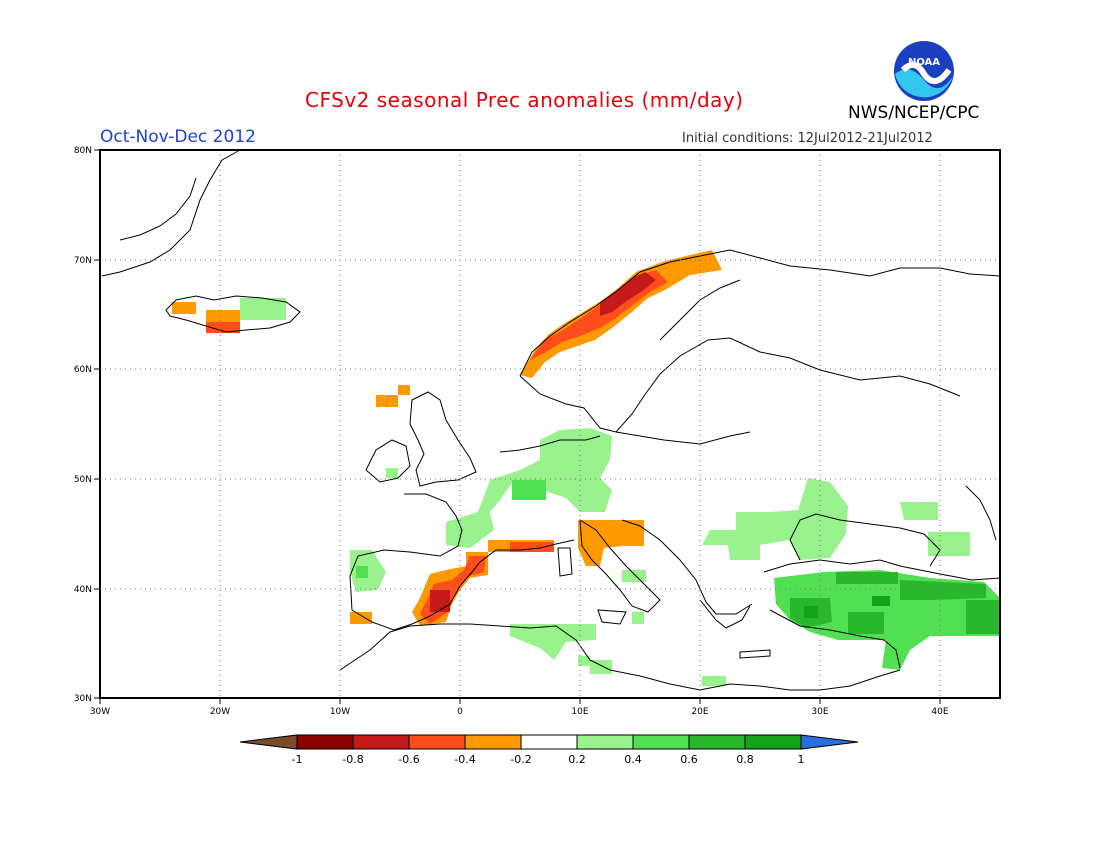  Describe the element at coordinates (178, 137) in the screenshot. I see `forecast-period: Oct-Nov-Dec 2012` at that location.